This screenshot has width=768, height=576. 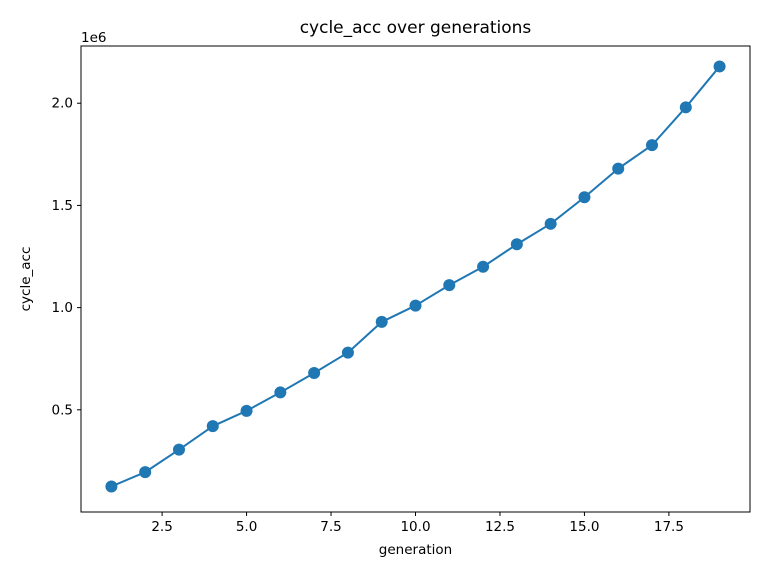 What do you see at coordinates (669, 527) in the screenshot?
I see `x-tick-label: 17.5` at bounding box center [669, 527].